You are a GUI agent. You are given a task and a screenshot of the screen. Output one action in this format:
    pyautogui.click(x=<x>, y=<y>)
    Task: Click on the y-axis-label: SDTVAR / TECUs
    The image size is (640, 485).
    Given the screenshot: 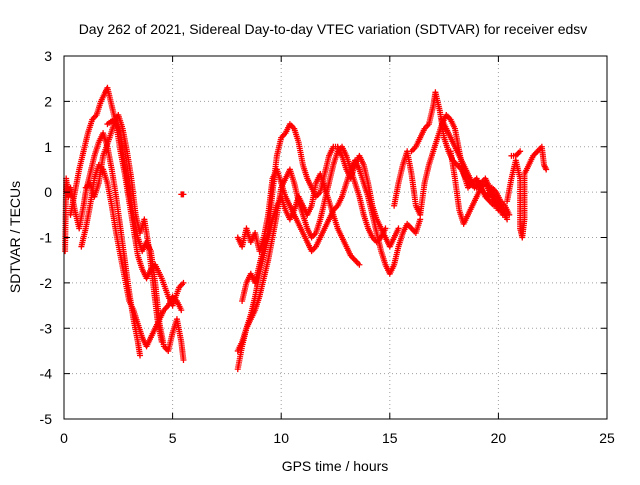 What is the action you would take?
    pyautogui.click(x=15, y=237)
    